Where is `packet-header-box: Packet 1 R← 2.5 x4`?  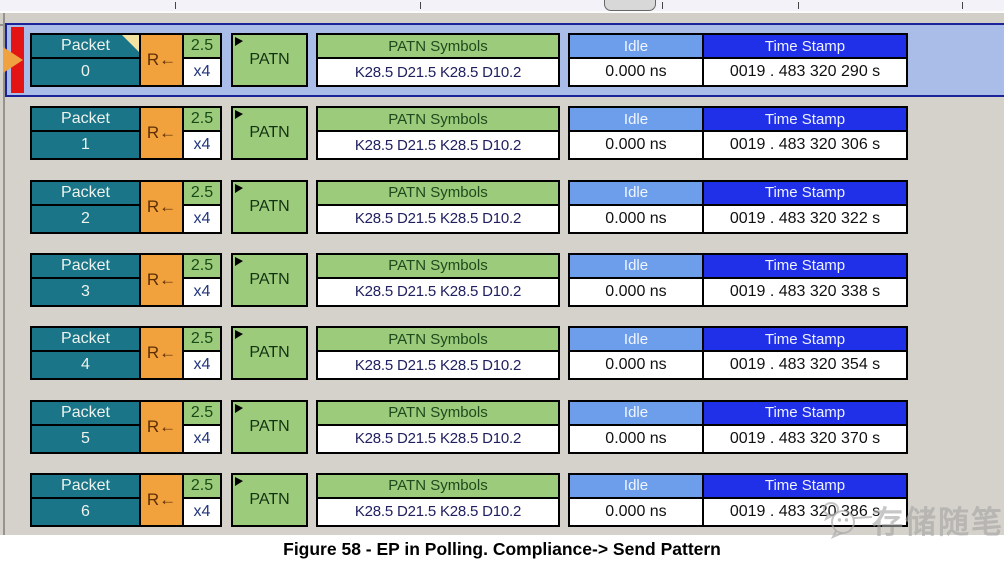
packet-header-box: Packet 1 R← 2.5 x4 is located at coordinates (126, 133).